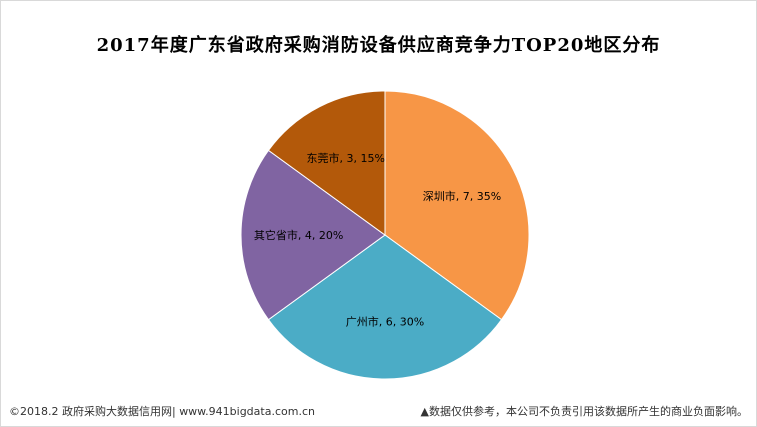 The image size is (757, 427). I want to click on slice-label: 广州市, 6, 30%, so click(385, 321).